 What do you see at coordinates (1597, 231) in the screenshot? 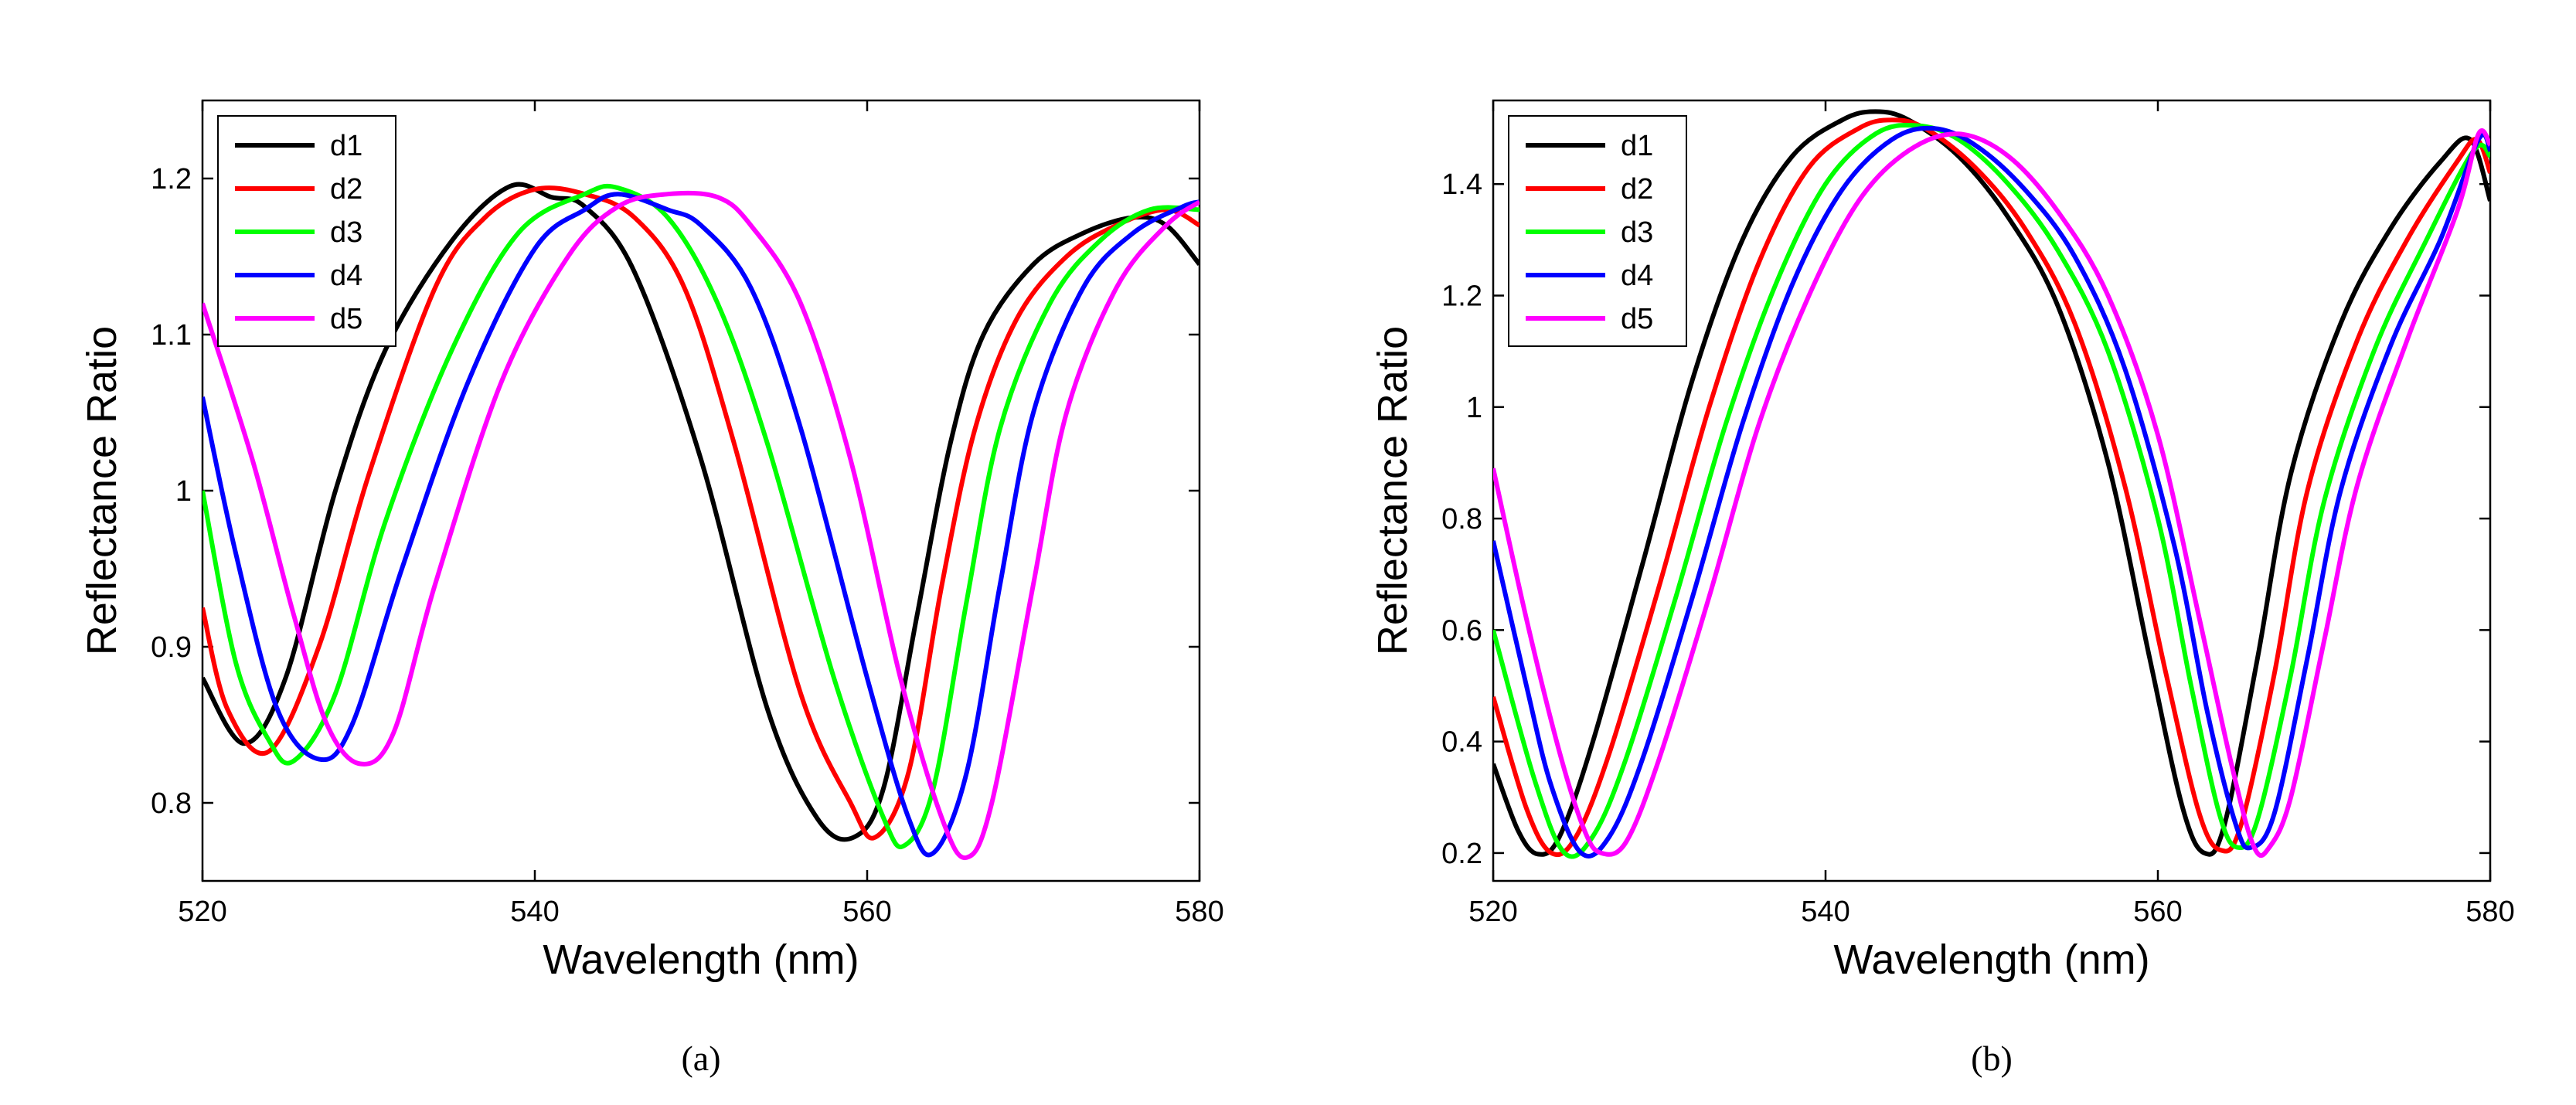
I see `legend-b: d1 d2 d3 d4 d5` at bounding box center [1597, 231].